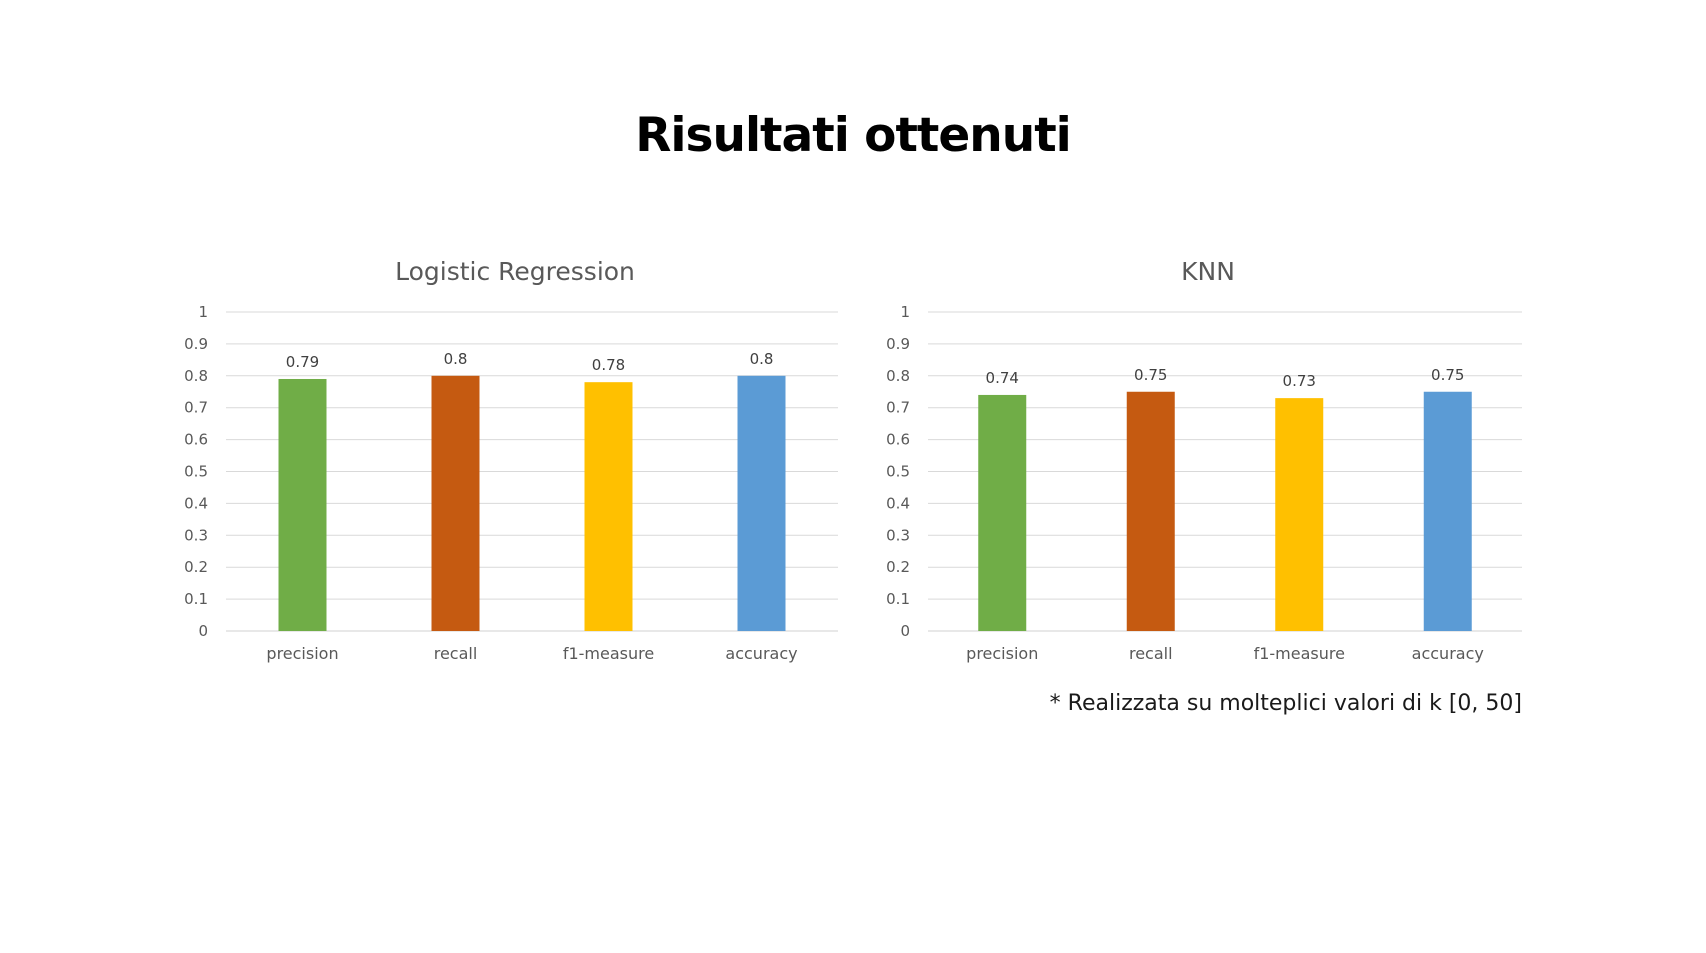  I want to click on slide-title: Risultati ottenuti, so click(853, 135).